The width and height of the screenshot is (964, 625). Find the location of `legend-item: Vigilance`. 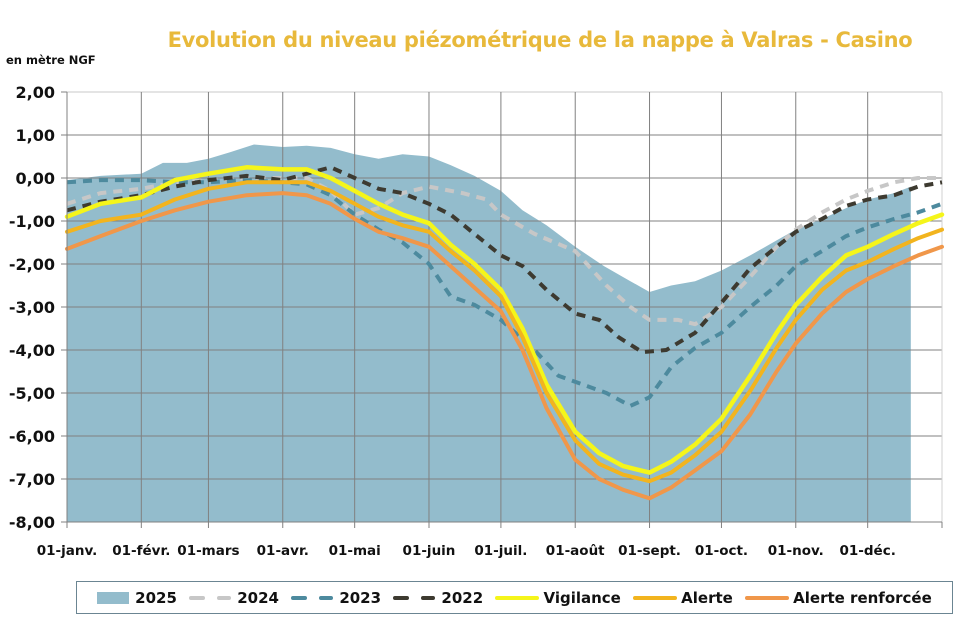

legend-item: Vigilance is located at coordinates (558, 597).